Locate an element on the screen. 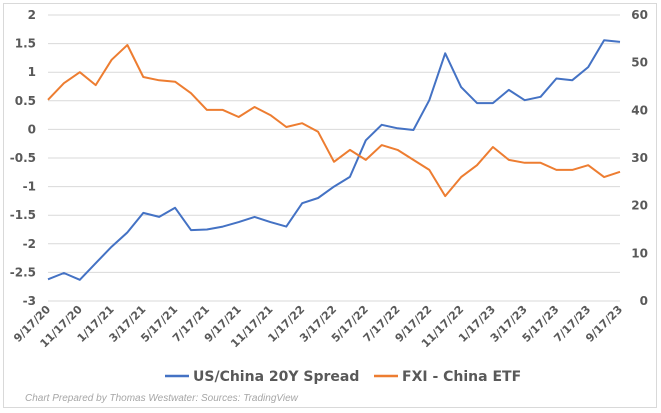 The image size is (661, 413). left-tick-label: -1.5 is located at coordinates (23, 215).